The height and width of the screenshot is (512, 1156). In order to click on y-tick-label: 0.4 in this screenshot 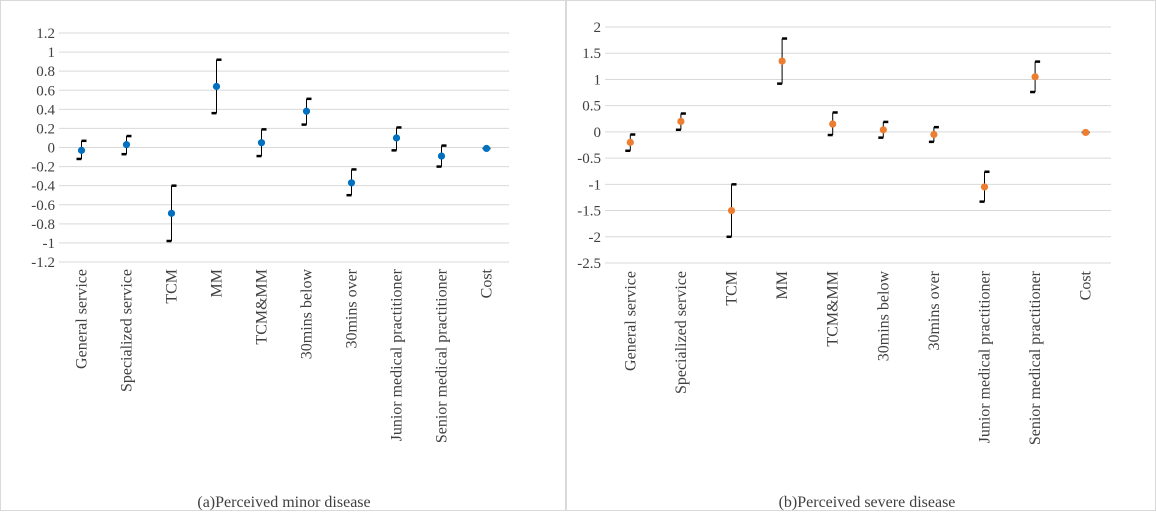, I will do `click(45, 110)`.